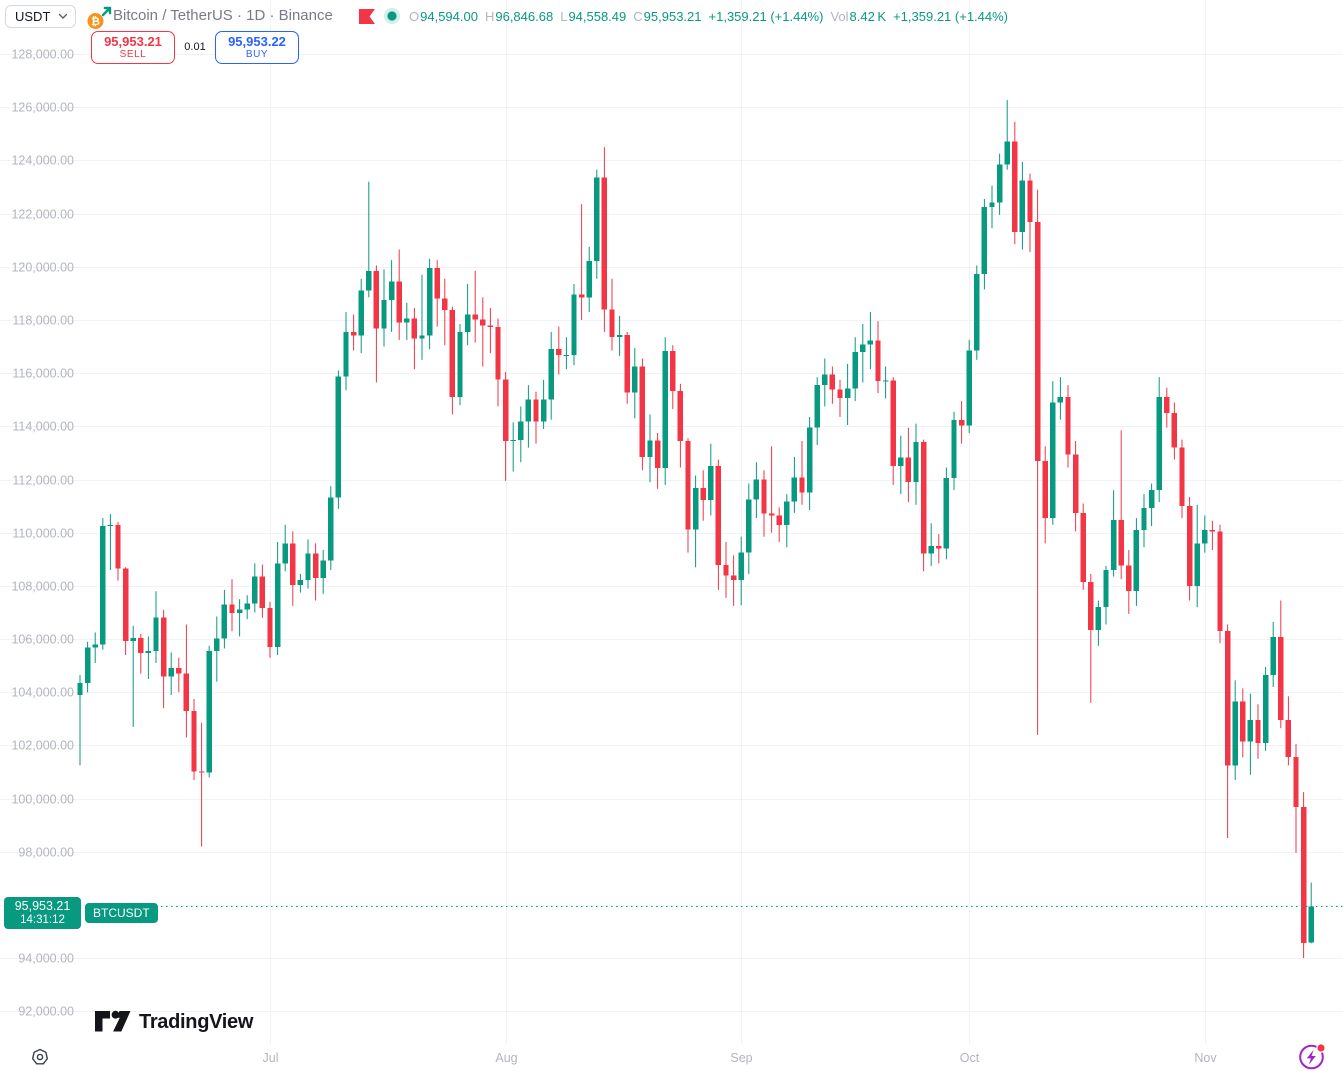  I want to click on quote-currency-value: USDT, so click(33, 16).